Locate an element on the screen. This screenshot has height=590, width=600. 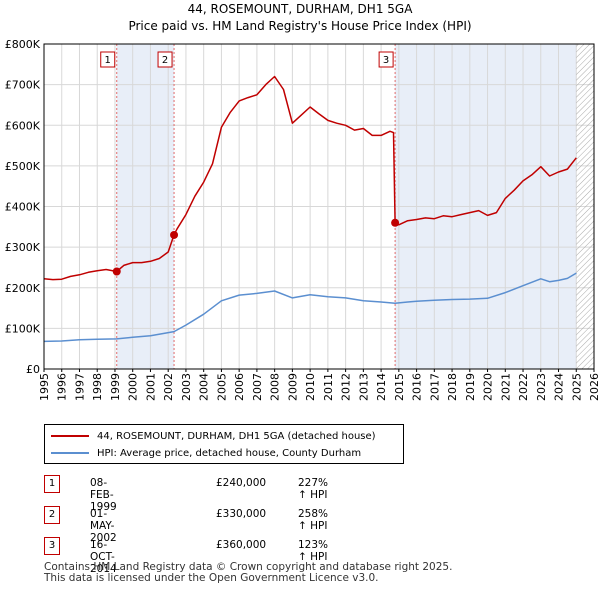
x-tick-label: 2018 is located at coordinates (452, 387).